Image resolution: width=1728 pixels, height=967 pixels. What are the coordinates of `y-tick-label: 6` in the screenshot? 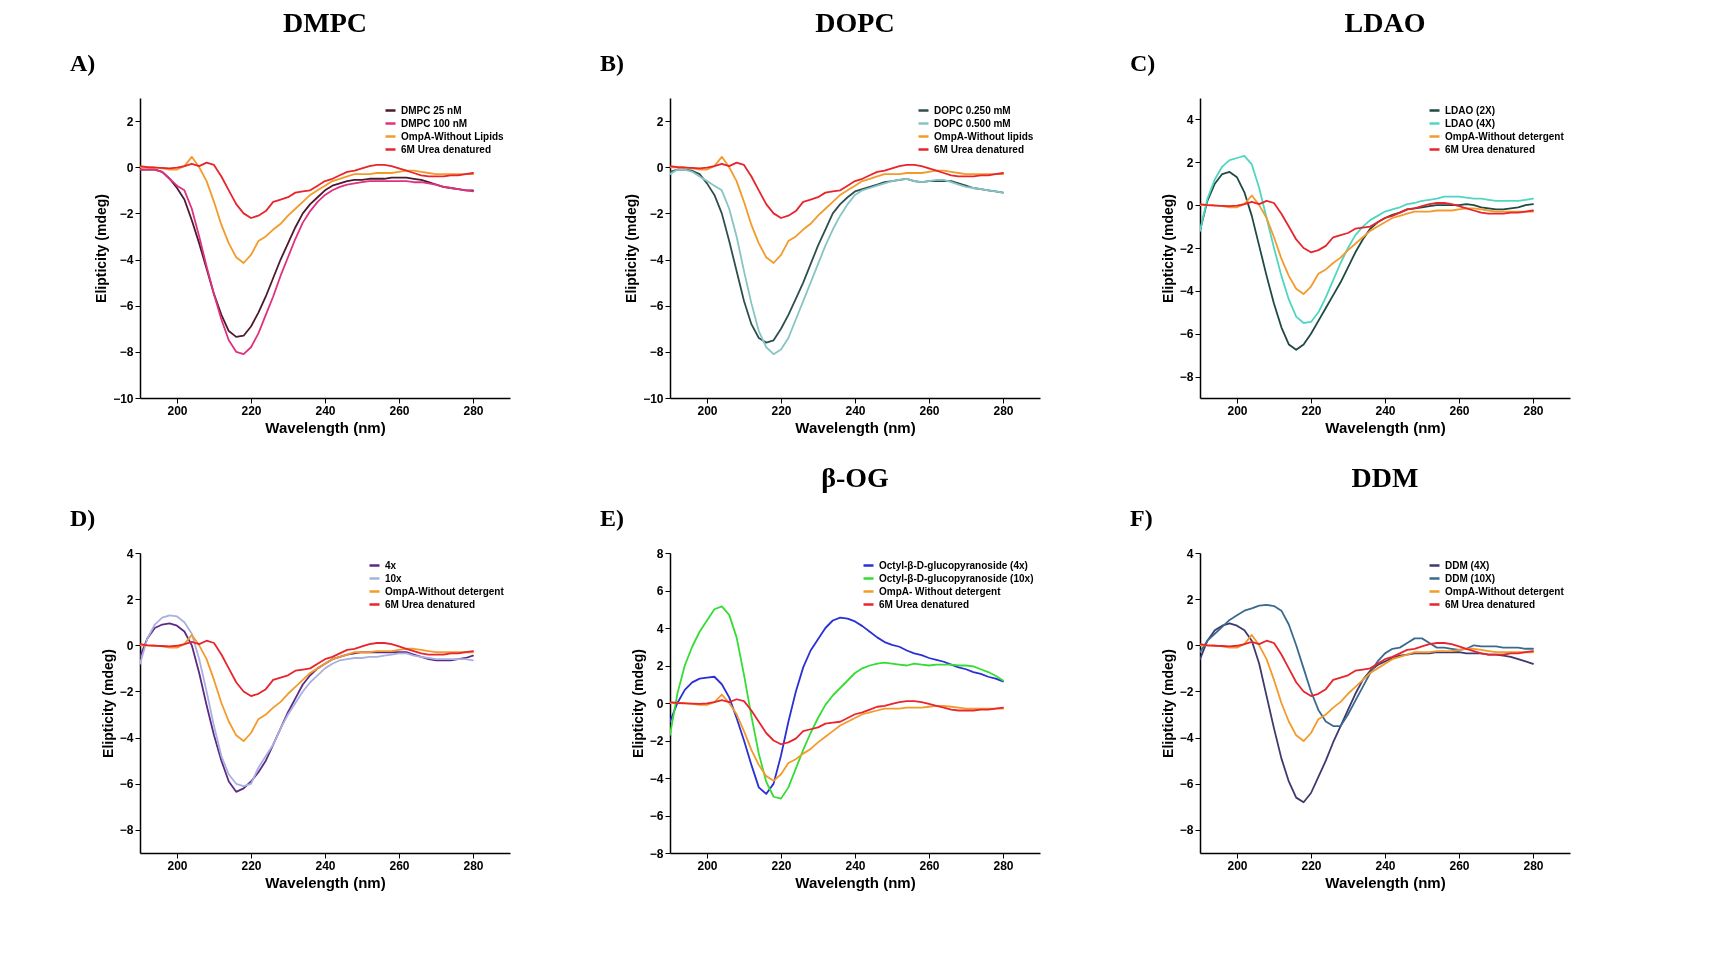 It's located at (660, 591).